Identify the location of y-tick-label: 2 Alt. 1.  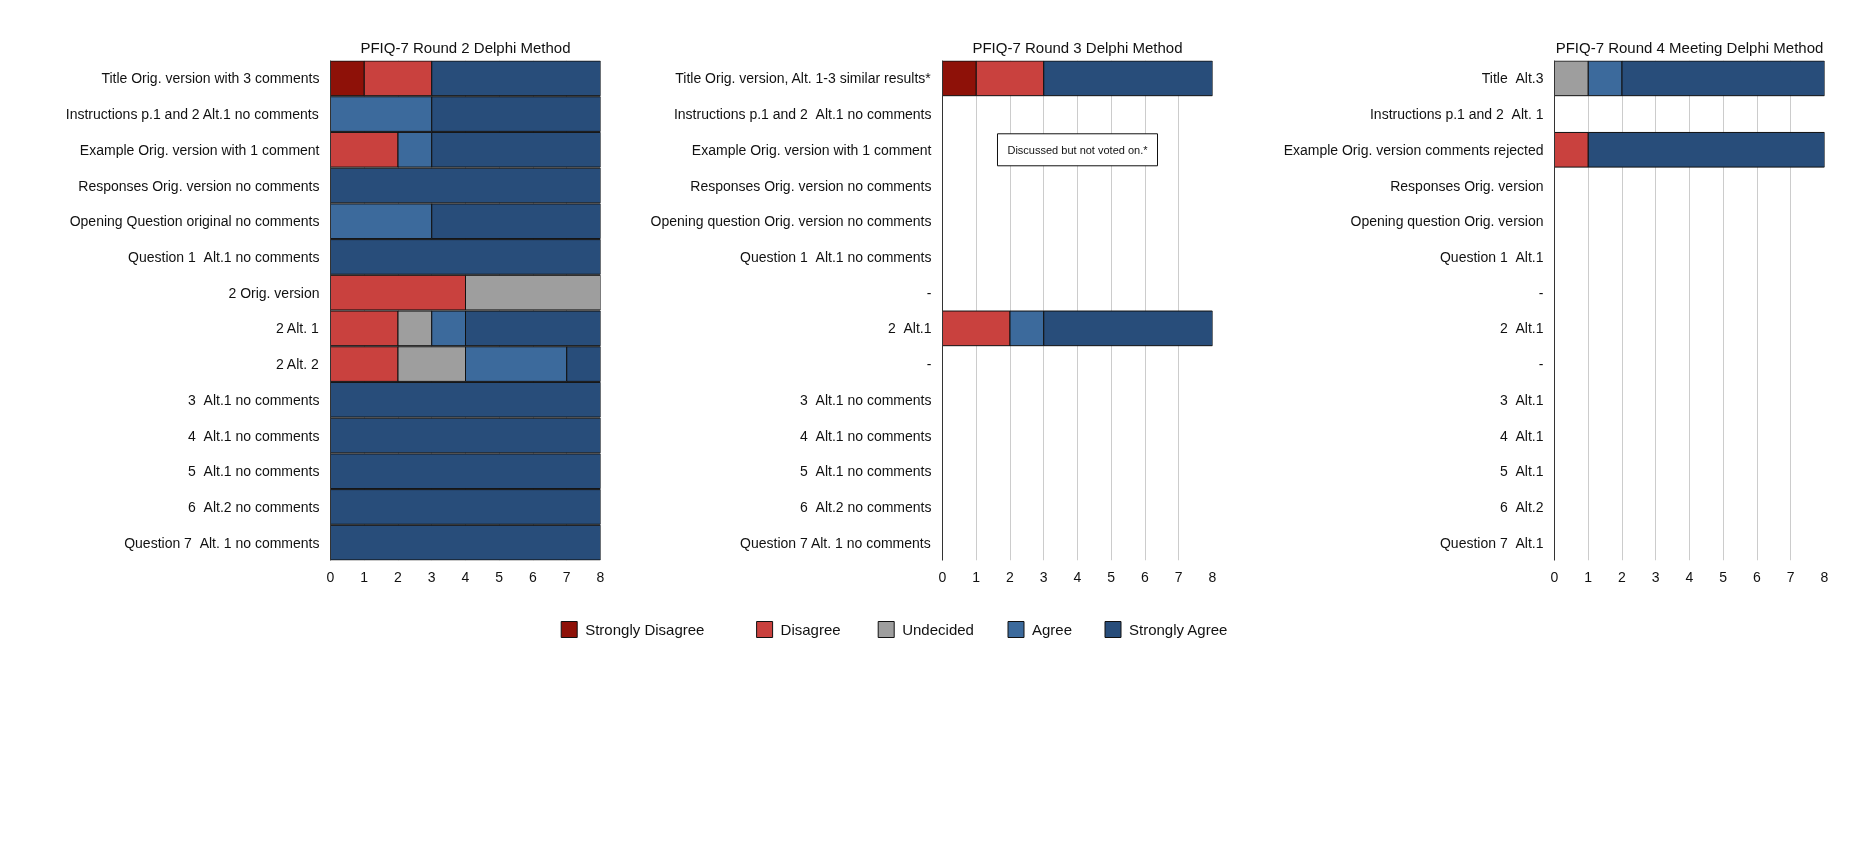
(297, 328).